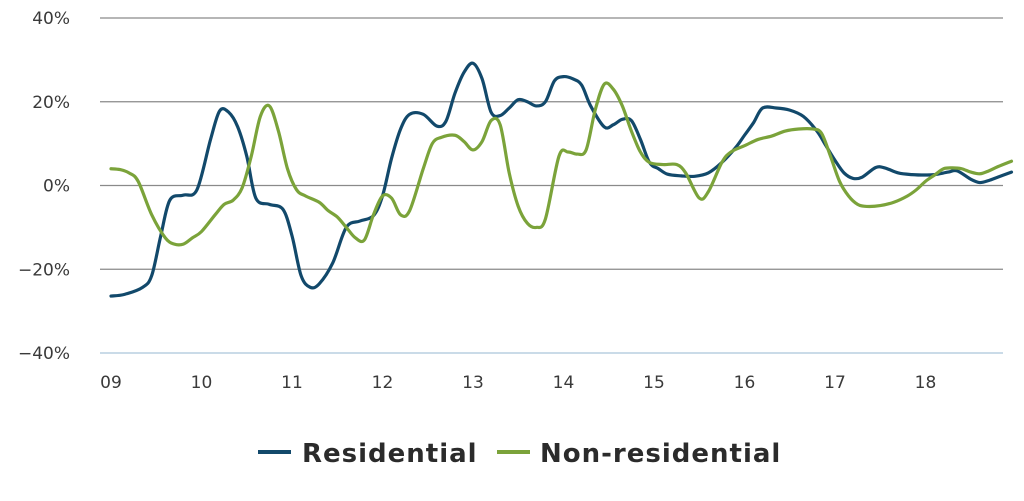 The height and width of the screenshot is (501, 1024). What do you see at coordinates (51, 103) in the screenshot?
I see `y-tick-label: 20%` at bounding box center [51, 103].